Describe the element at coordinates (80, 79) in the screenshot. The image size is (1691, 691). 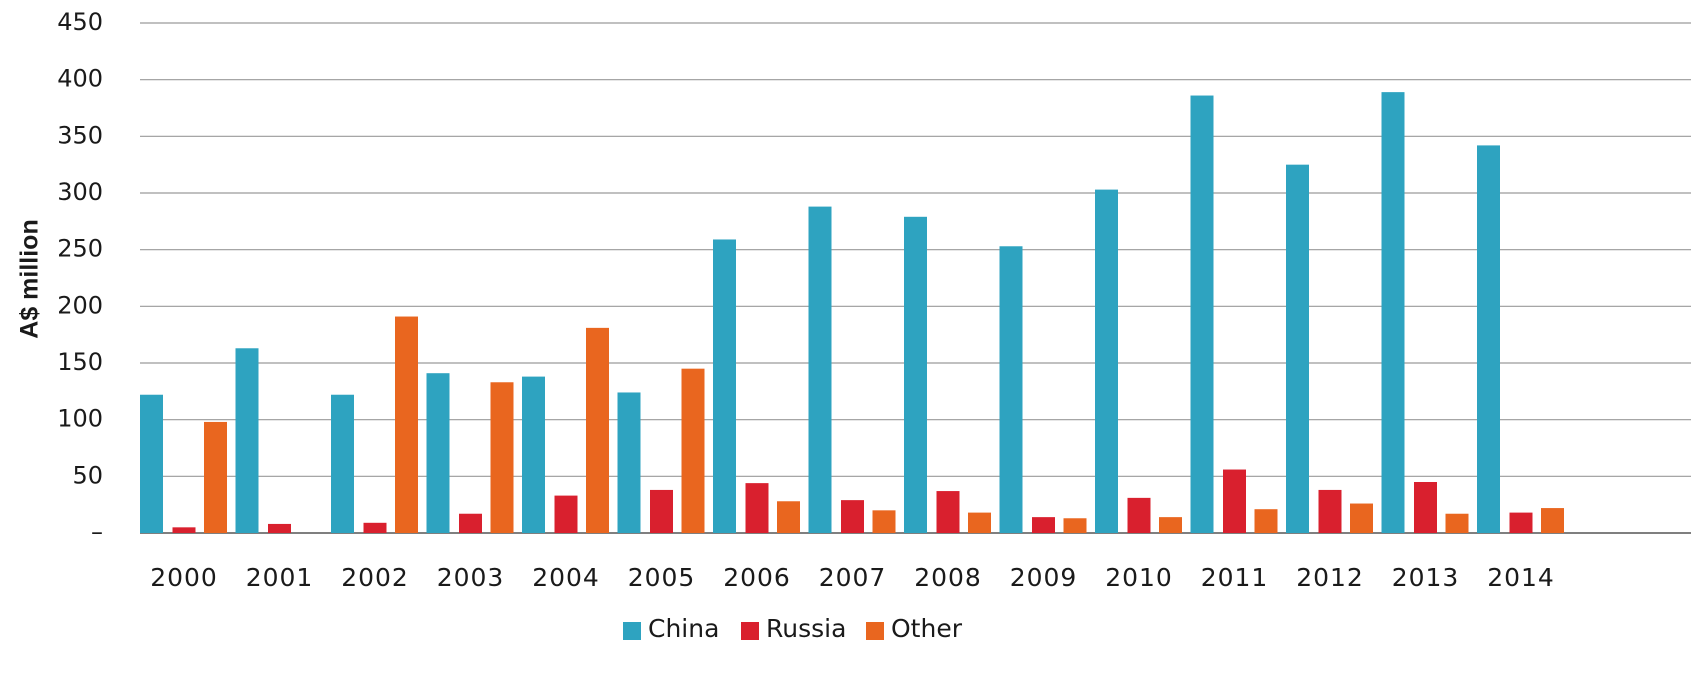
I see `y-tick-label: 400` at that location.